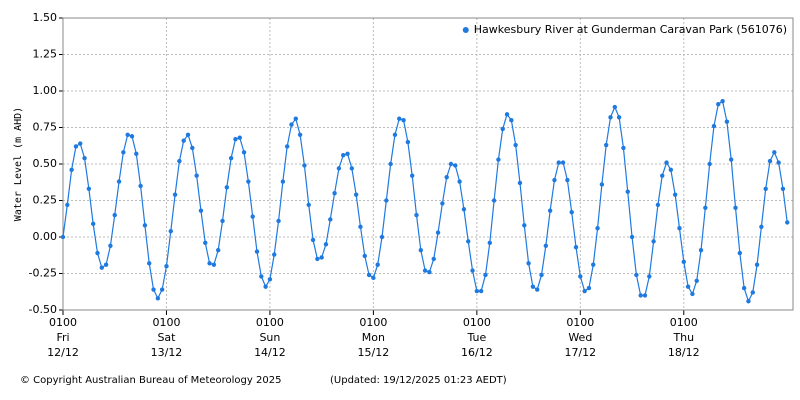  What do you see at coordinates (45, 200) in the screenshot?
I see `y-tick-label: 0.25` at bounding box center [45, 200].